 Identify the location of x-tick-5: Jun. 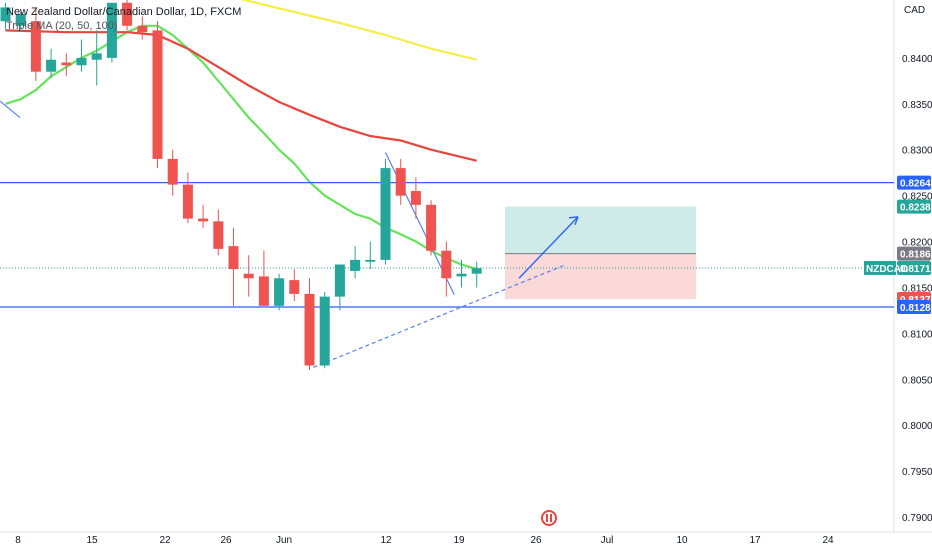
(284, 540).